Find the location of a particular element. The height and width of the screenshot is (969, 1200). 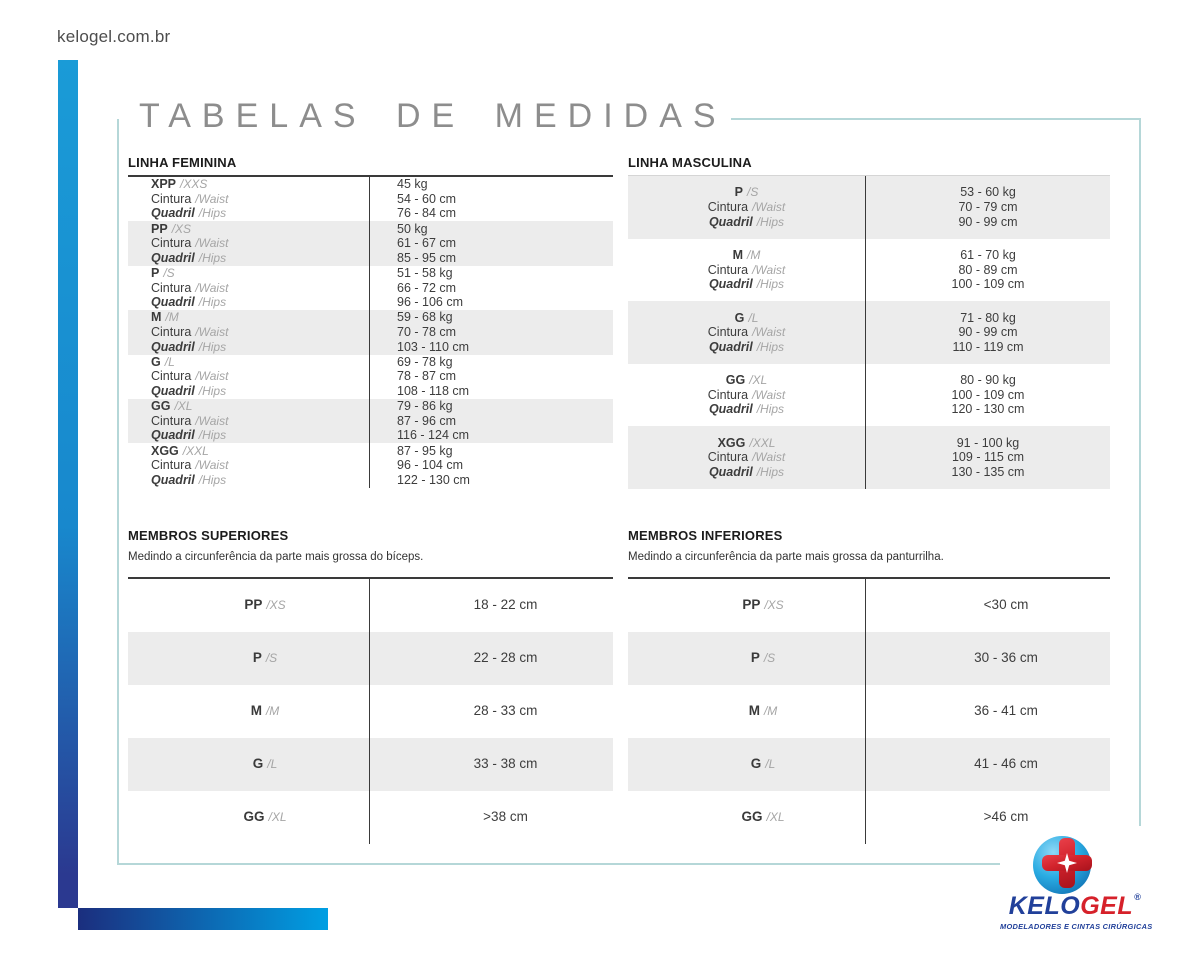

size-pt: XPP is located at coordinates (164, 184).